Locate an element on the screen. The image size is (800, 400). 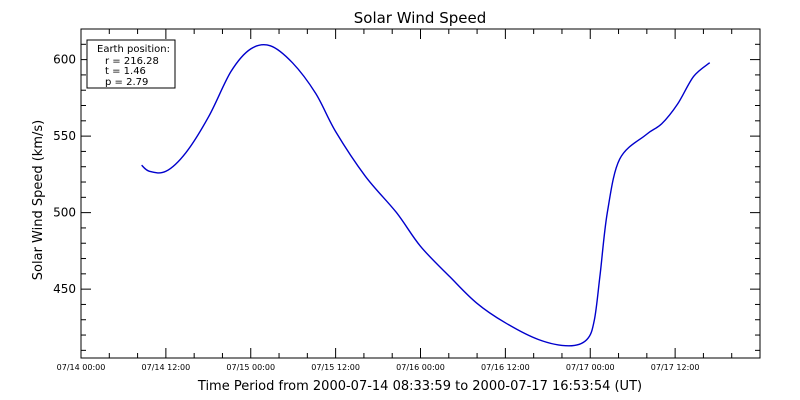
y-tick-label: 450 is located at coordinates (64, 289).